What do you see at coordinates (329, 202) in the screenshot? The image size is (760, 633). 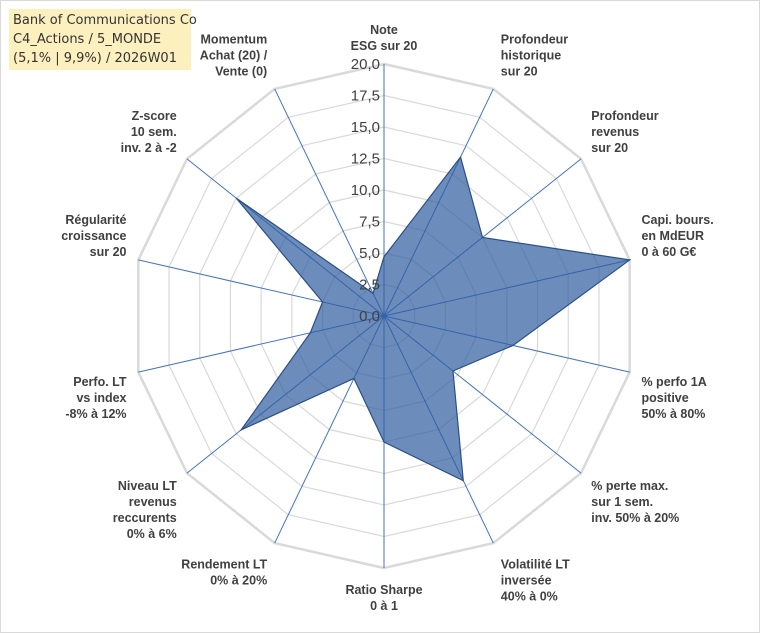 I see `axis-spoke` at bounding box center [329, 202].